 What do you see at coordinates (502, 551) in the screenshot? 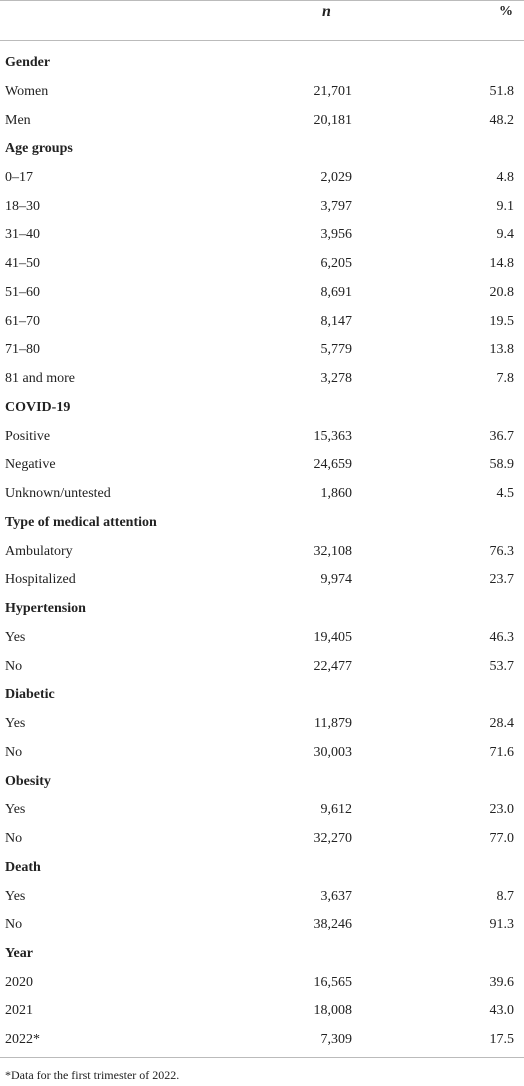
I see `row-percent: 76.3` at bounding box center [502, 551].